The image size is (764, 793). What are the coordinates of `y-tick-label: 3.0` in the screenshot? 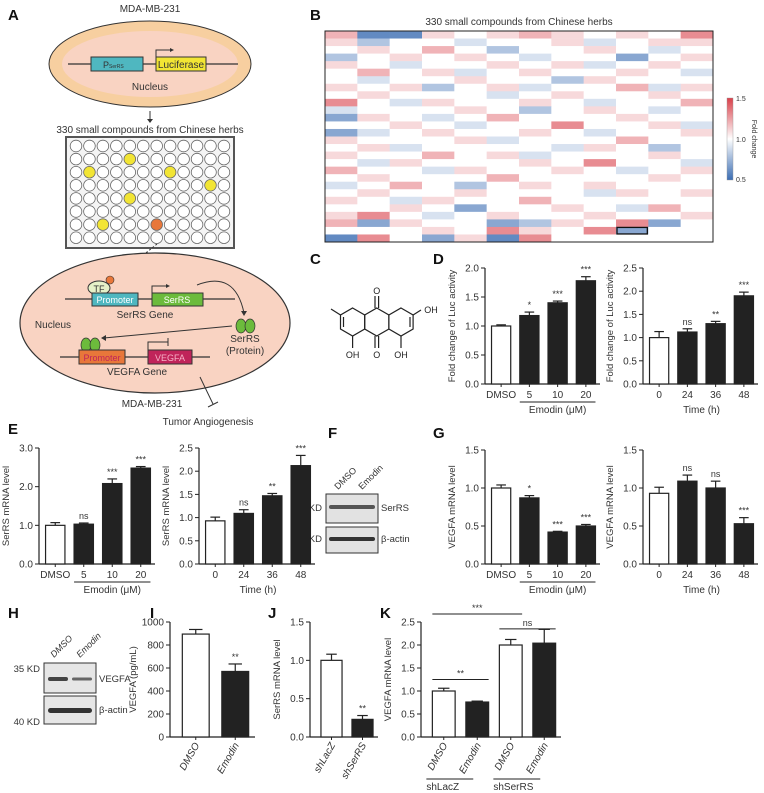 It's located at (26, 449).